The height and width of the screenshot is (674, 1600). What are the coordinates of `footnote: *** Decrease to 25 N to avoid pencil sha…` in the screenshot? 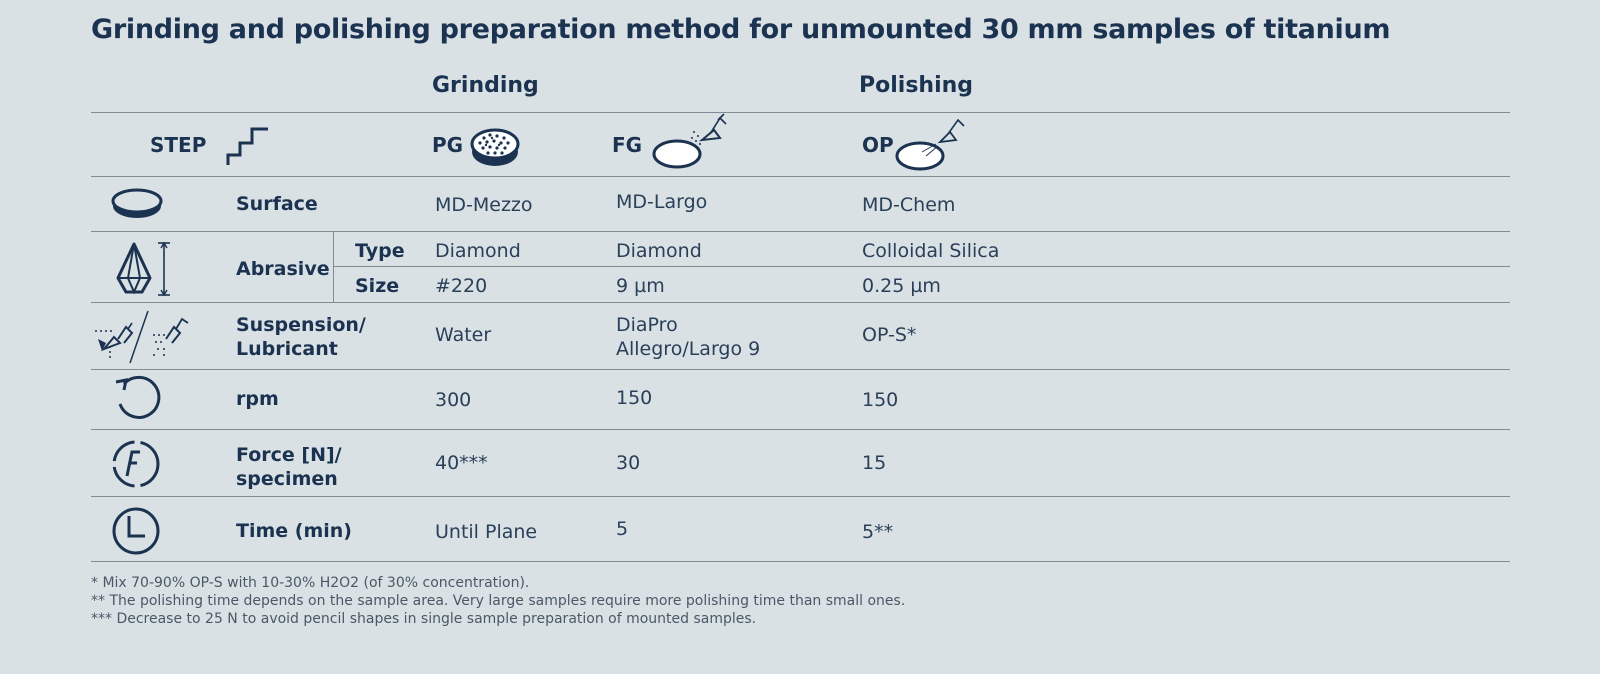 It's located at (424, 619).